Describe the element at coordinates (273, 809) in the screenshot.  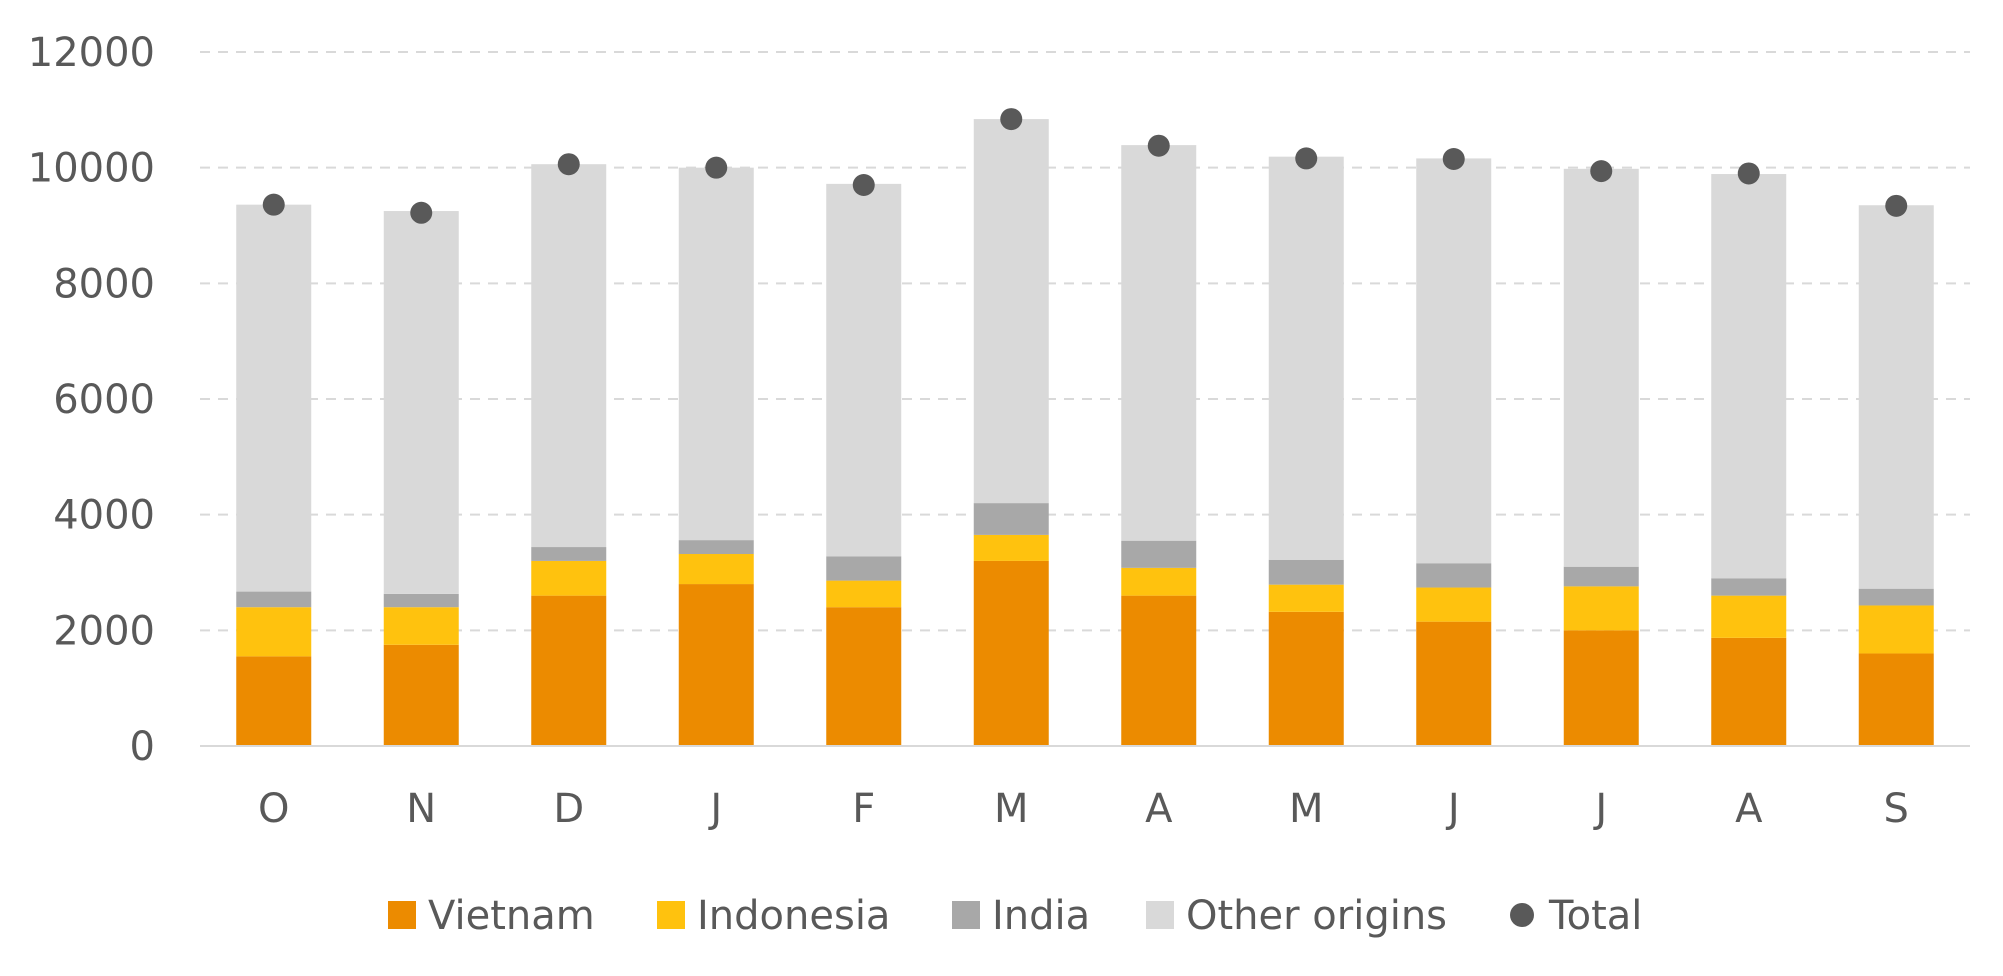
I see `x-tick-label: O` at that location.